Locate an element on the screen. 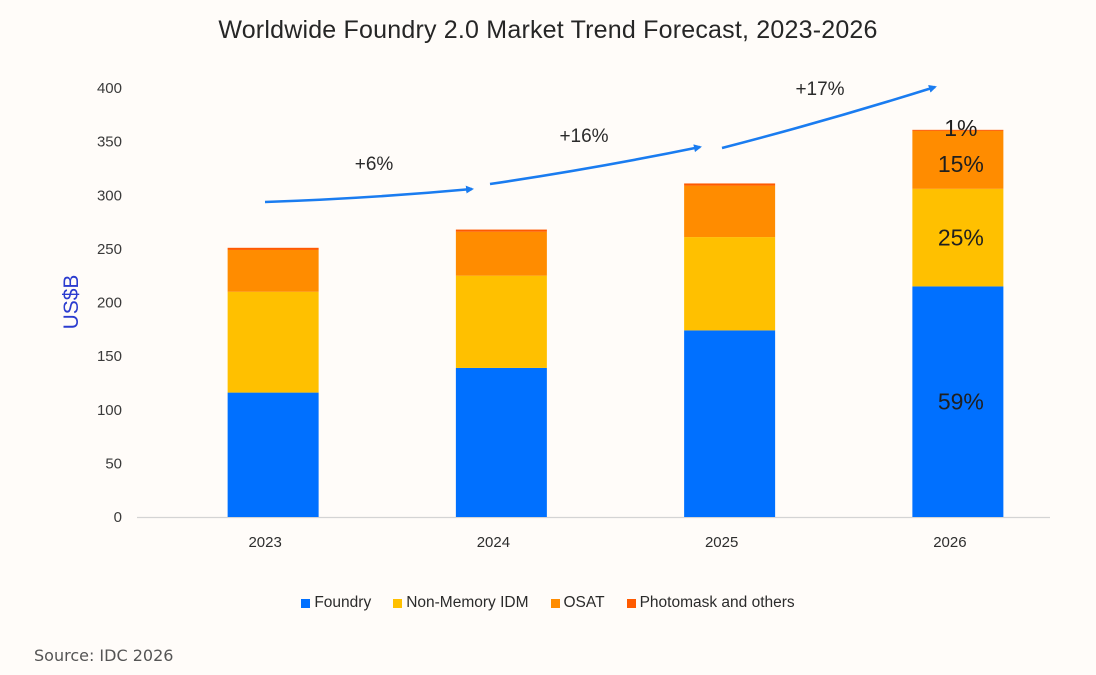  y-tick-label: 150 is located at coordinates (109, 356).